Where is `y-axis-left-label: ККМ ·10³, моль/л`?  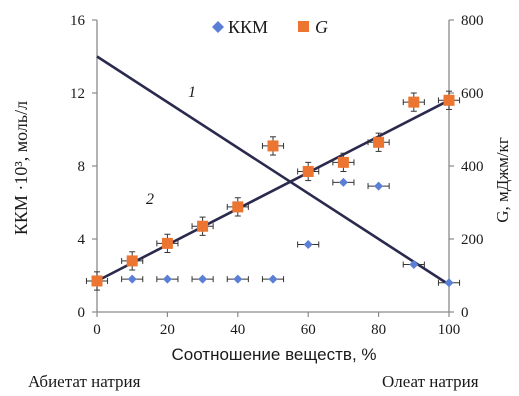
y-axis-left-label: ККМ ·10³, моль/л is located at coordinates (21, 168).